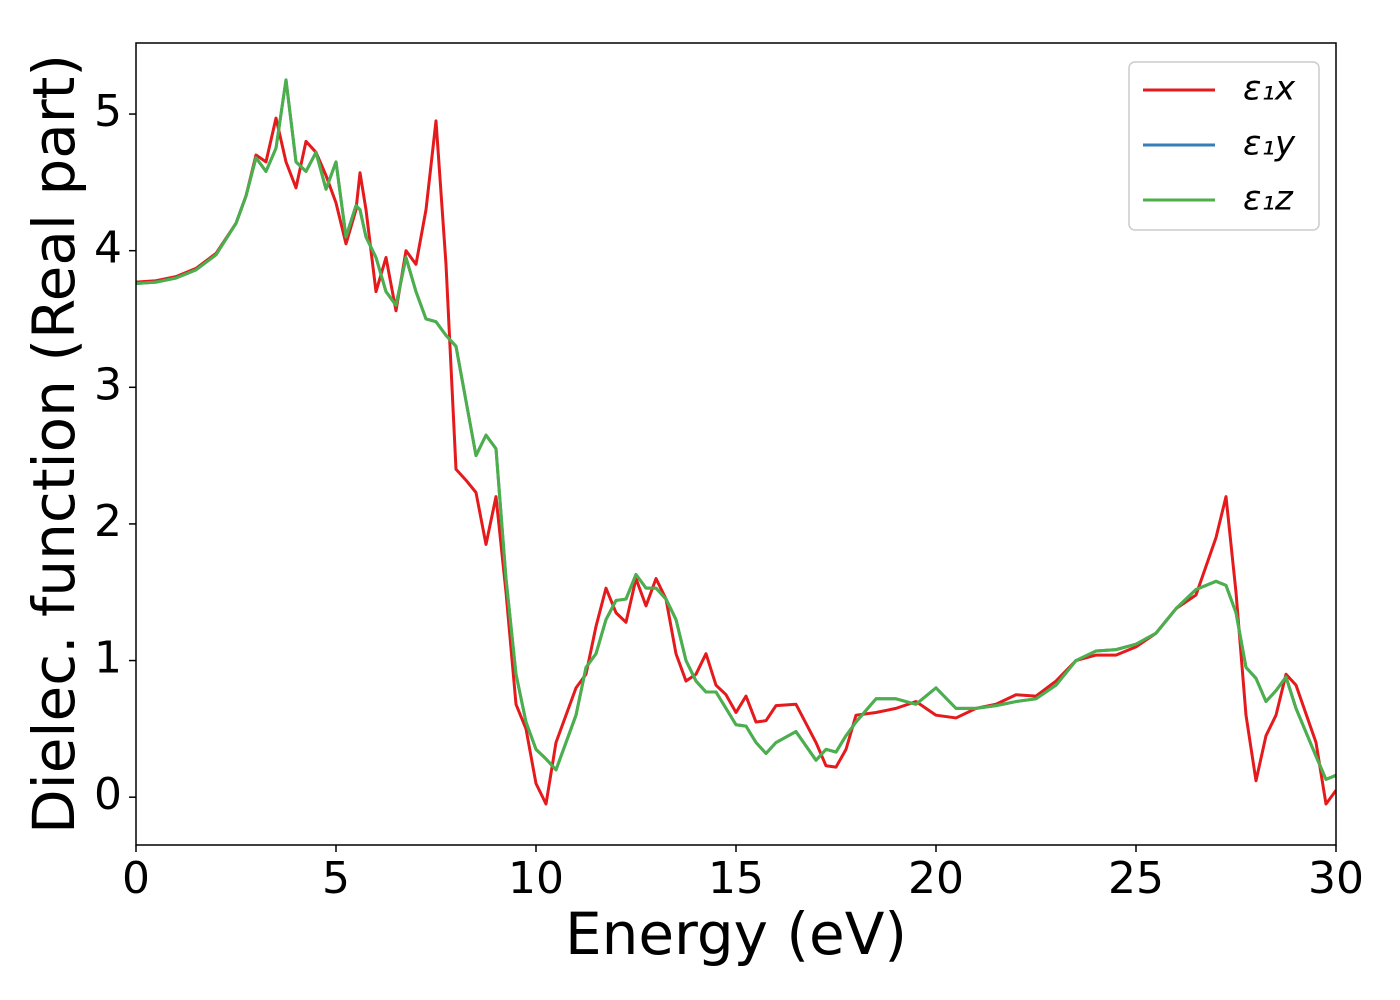 The height and width of the screenshot is (1000, 1400). What do you see at coordinates (1336, 878) in the screenshot?
I see `x-tick-label: 30` at bounding box center [1336, 878].